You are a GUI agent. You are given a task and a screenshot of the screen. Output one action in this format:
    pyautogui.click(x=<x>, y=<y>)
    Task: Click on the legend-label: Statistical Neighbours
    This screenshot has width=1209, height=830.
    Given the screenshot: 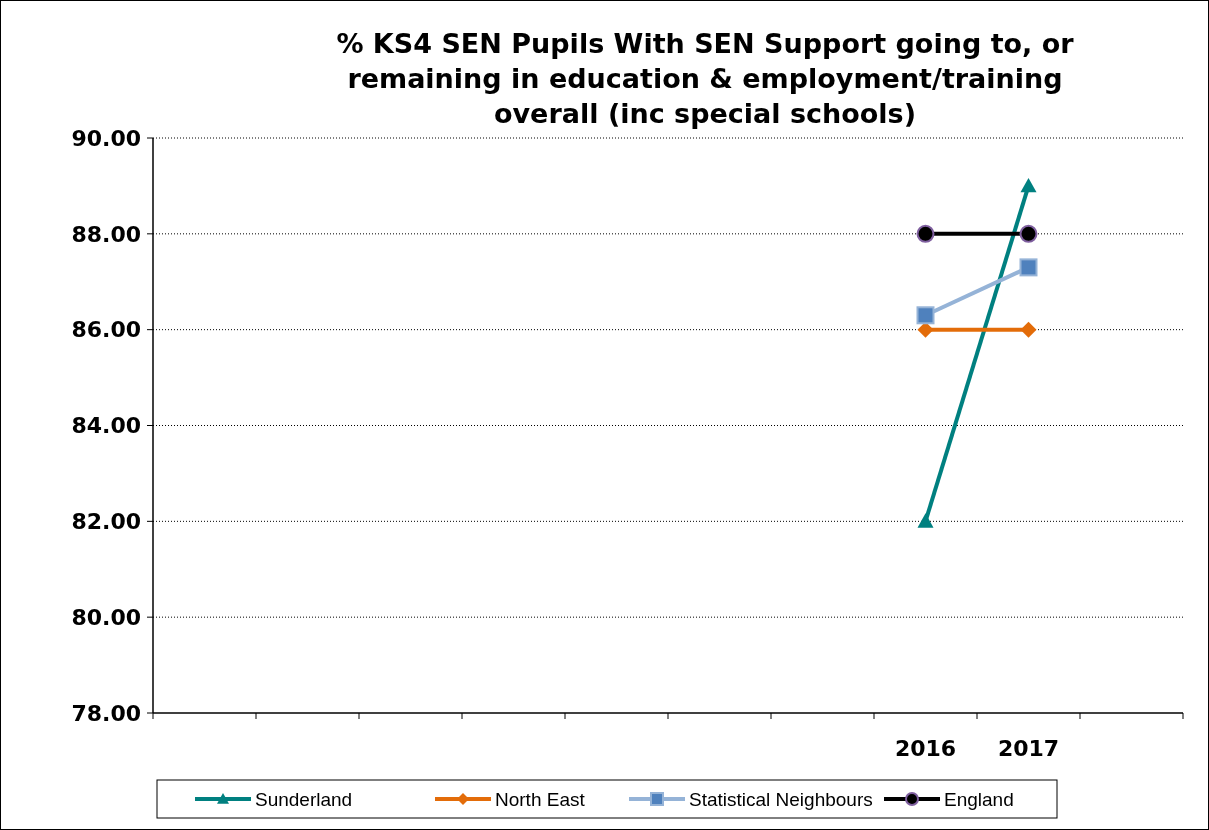 What is the action you would take?
    pyautogui.click(x=781, y=799)
    